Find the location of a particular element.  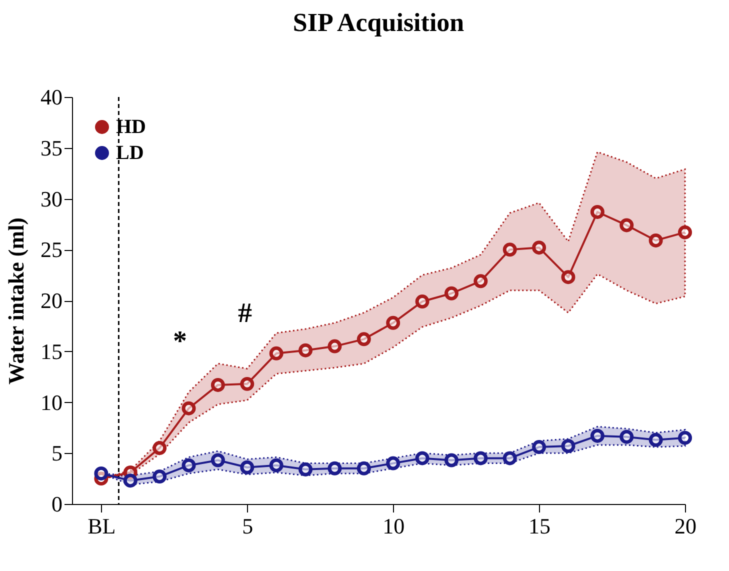

x-tick-label: BL is located at coordinates (102, 526).